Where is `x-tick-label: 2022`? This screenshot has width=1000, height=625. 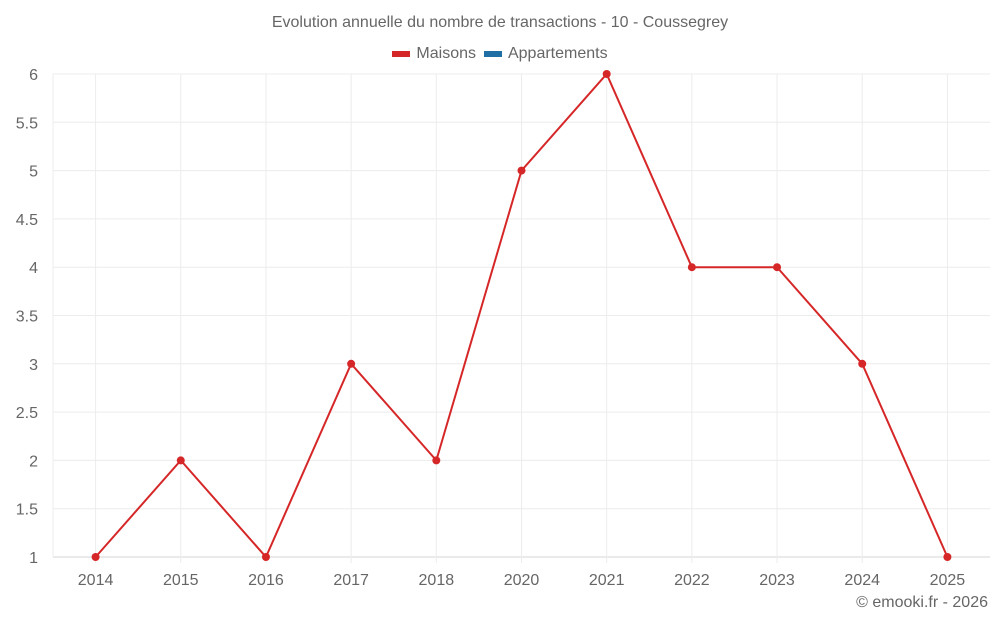
x-tick-label: 2022 is located at coordinates (692, 580).